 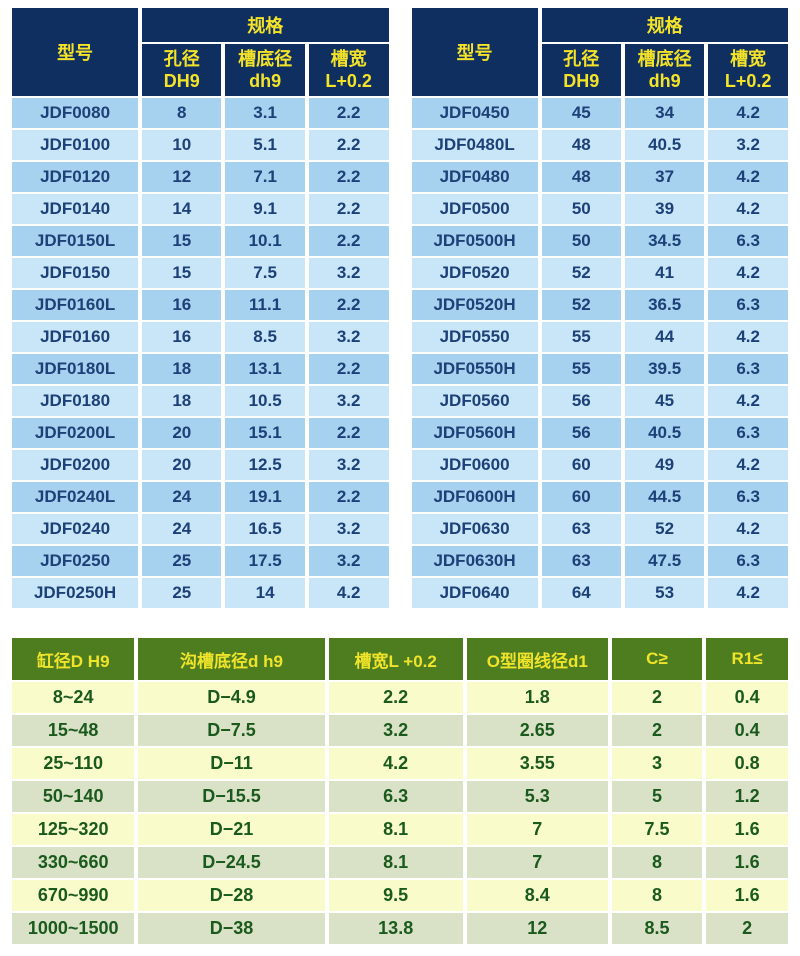 What do you see at coordinates (474, 561) in the screenshot?
I see `cell: JDF0630H` at bounding box center [474, 561].